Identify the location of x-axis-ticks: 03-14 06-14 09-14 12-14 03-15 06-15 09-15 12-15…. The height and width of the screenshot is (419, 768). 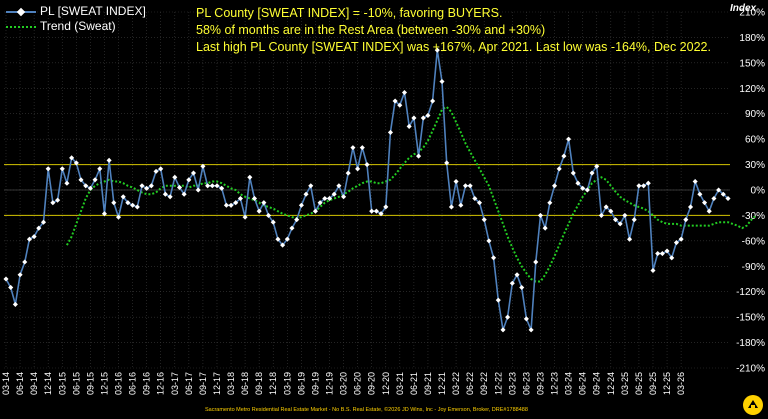
(343, 383).